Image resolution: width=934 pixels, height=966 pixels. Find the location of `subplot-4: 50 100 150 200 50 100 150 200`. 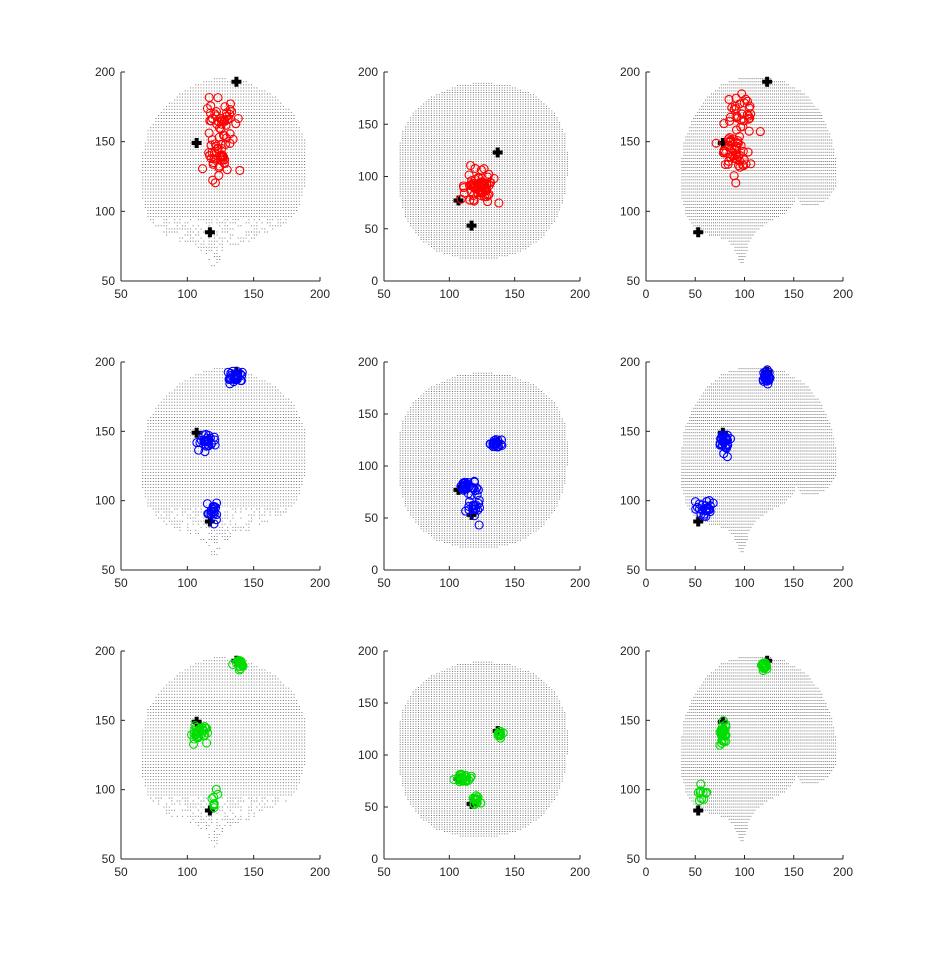

subplot-4: 50 100 150 200 50 100 150 200 is located at coordinates (212, 472).